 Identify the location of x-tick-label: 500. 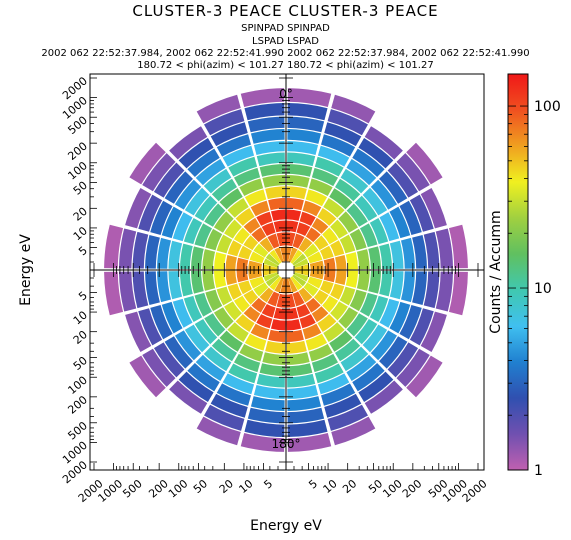
(132, 488).